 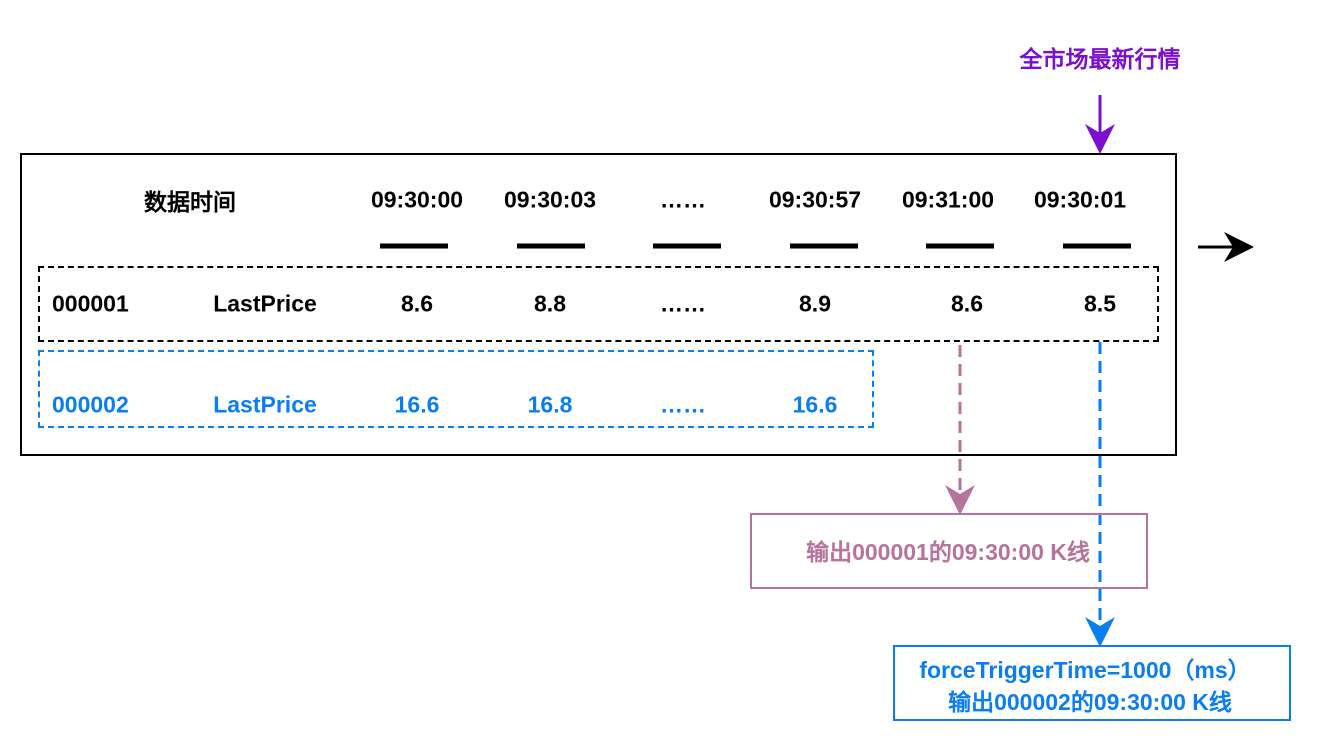 What do you see at coordinates (1090, 702) in the screenshot?
I see `output2-line2: 输出000002的09:30:00 K线` at bounding box center [1090, 702].